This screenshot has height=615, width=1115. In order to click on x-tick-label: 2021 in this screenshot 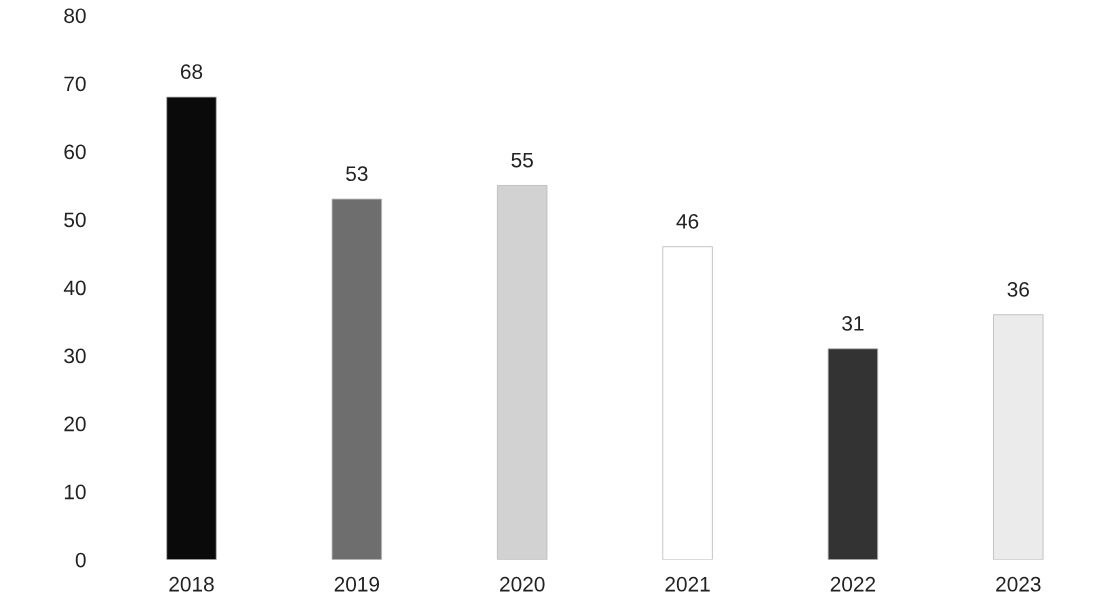, I will do `click(687, 584)`.